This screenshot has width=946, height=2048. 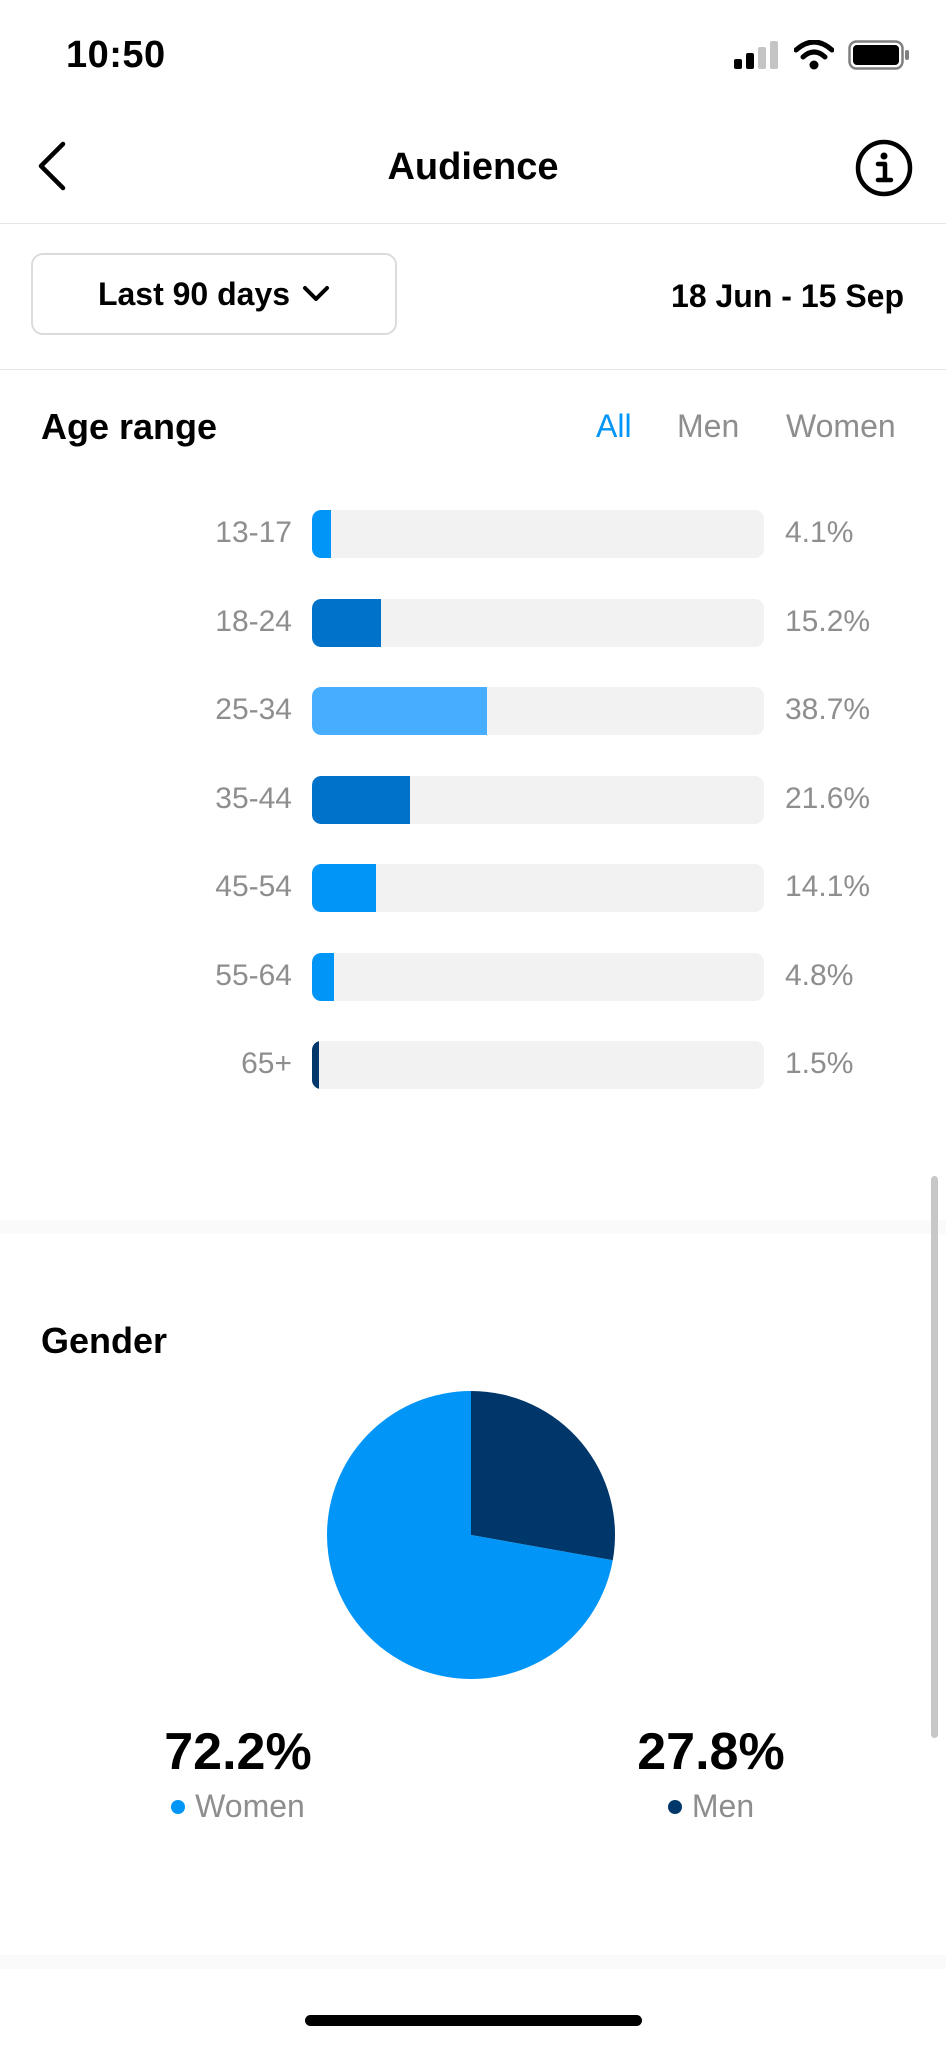 I want to click on home-indicator, so click(x=473, y=2020).